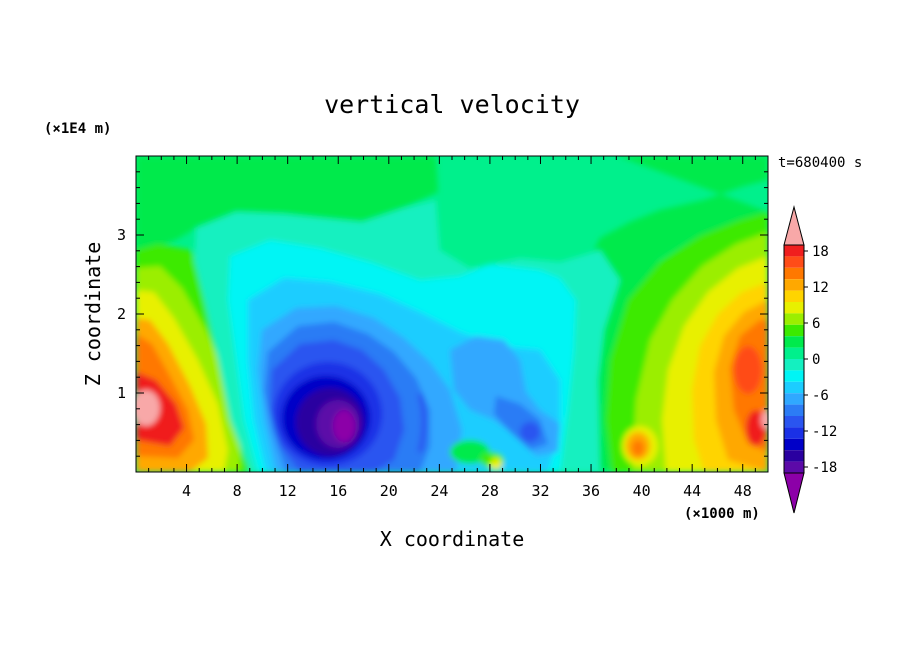 This screenshot has height=654, width=904. I want to click on upper-green-band, so click(287, 204).